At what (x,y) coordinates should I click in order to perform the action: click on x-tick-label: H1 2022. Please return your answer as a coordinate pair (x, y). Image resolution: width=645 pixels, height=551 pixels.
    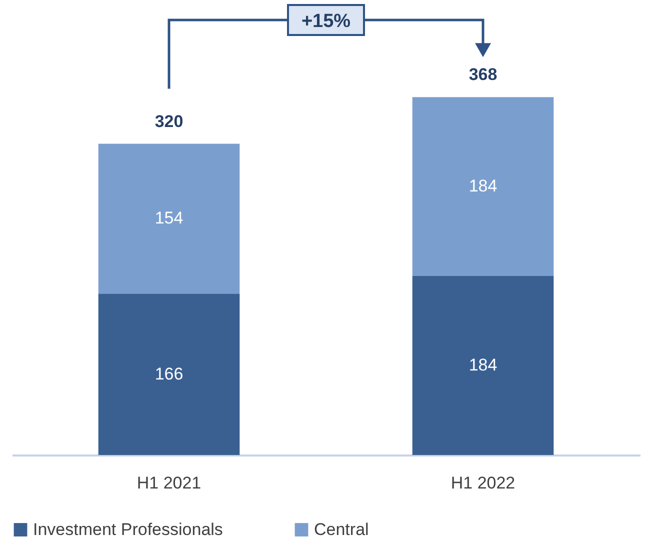
    Looking at the image, I should click on (483, 483).